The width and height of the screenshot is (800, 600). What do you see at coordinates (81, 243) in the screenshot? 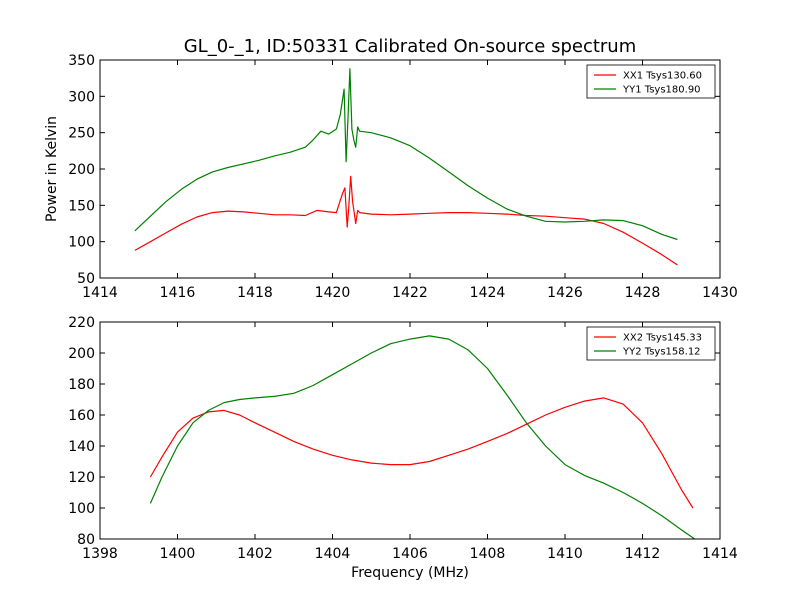
I see `y-tick-label-0-1: 100` at bounding box center [81, 243].